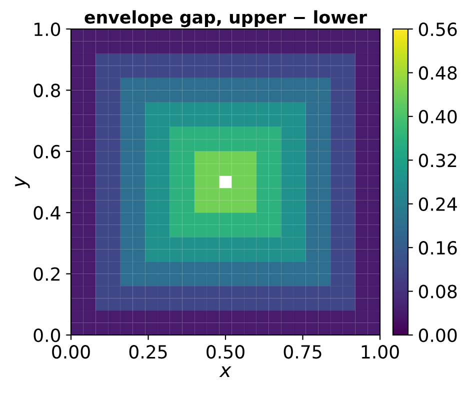  What do you see at coordinates (47, 335) in the screenshot?
I see `y-tick-label: 0.0` at bounding box center [47, 335].